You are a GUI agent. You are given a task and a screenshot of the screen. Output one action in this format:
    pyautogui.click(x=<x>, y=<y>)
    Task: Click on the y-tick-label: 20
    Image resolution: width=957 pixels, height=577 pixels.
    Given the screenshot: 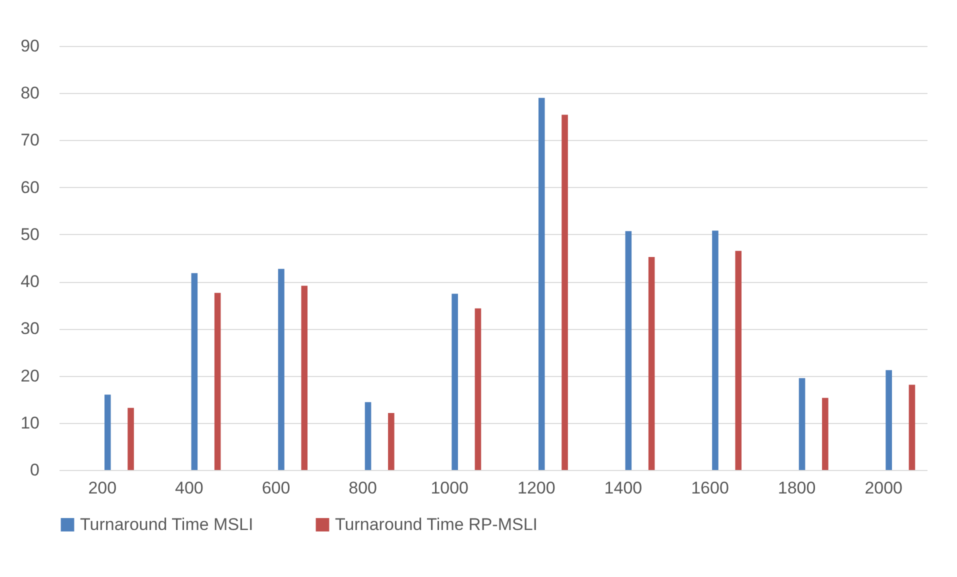 What is the action you would take?
    pyautogui.click(x=30, y=376)
    